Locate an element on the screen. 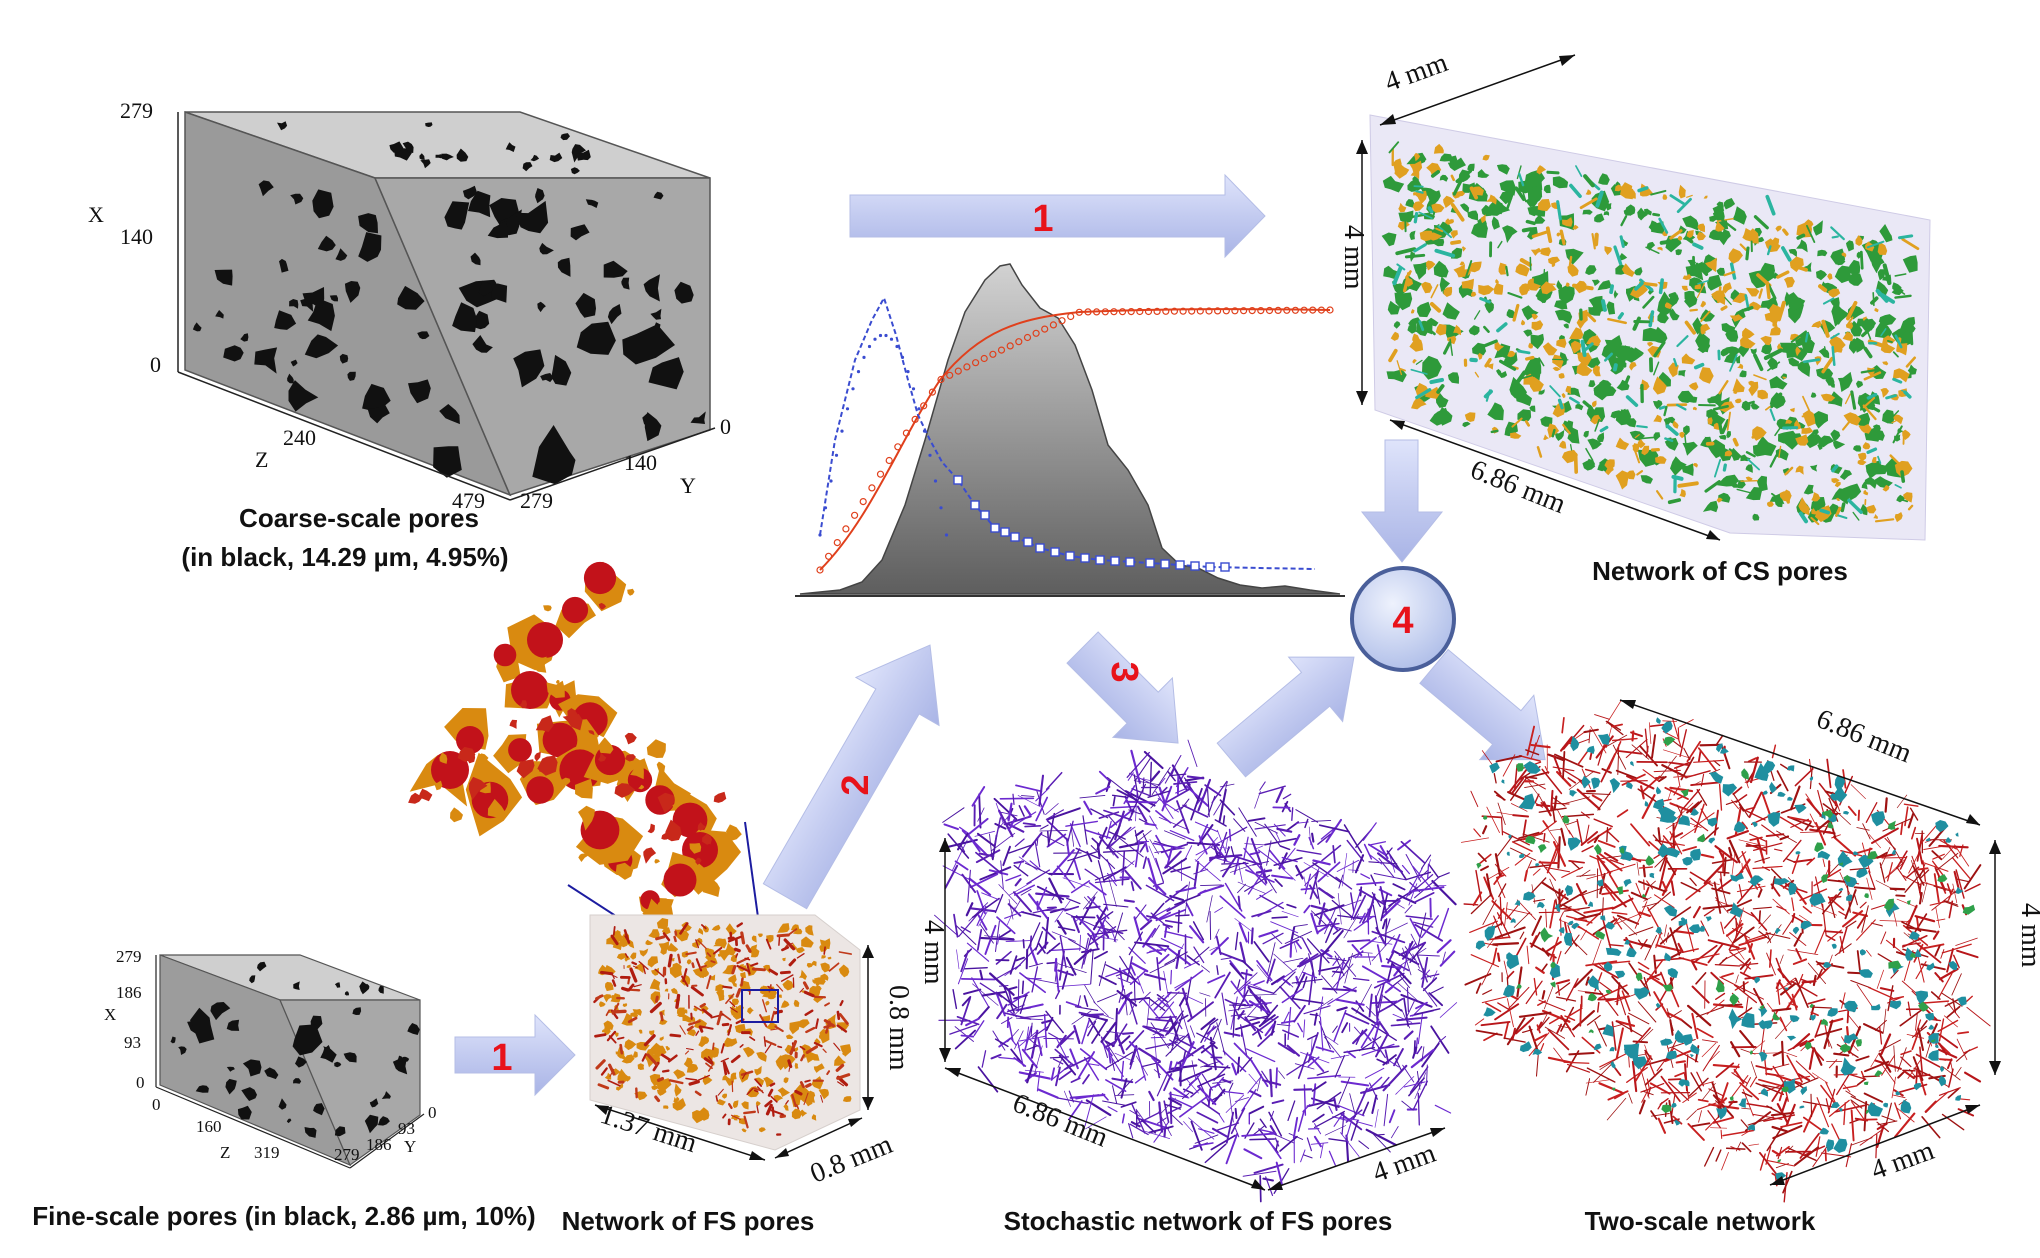 This screenshot has height=1258, width=2040. distribution-curve-markers is located at coordinates (1024, 452).